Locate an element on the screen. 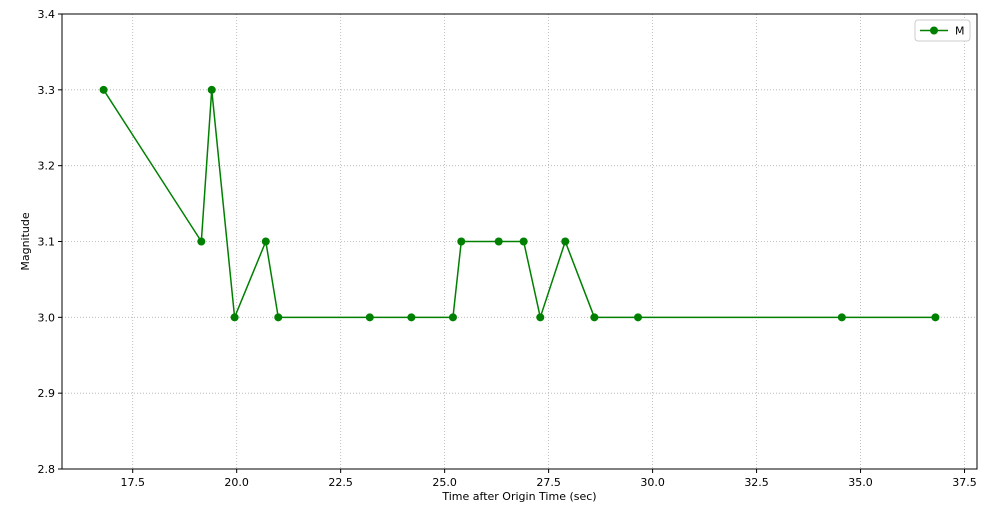 This screenshot has height=506, width=991. x-tick-label: 17.5 is located at coordinates (132, 482).